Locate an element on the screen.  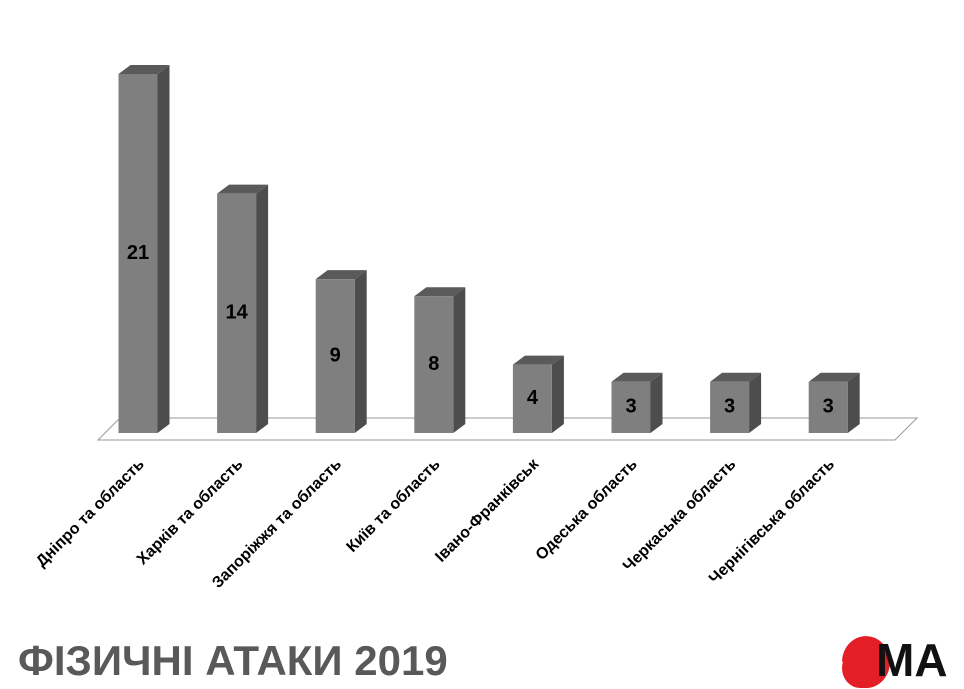
x-tick-label: Харків та область is located at coordinates (190, 512).